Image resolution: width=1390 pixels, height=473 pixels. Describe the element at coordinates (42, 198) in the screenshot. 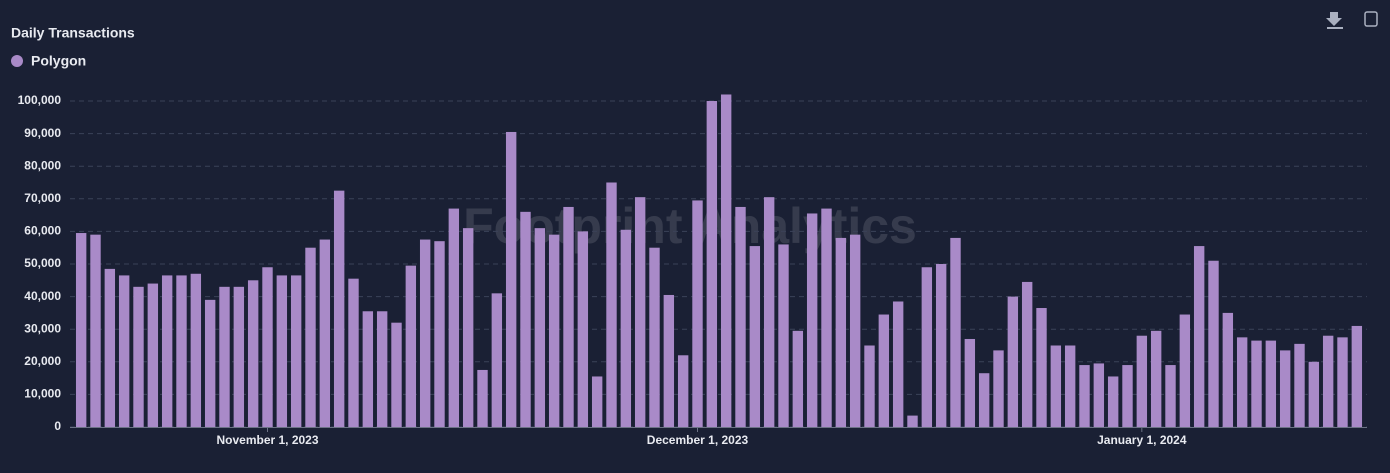

I see `y-tick-label: 70,000` at that location.